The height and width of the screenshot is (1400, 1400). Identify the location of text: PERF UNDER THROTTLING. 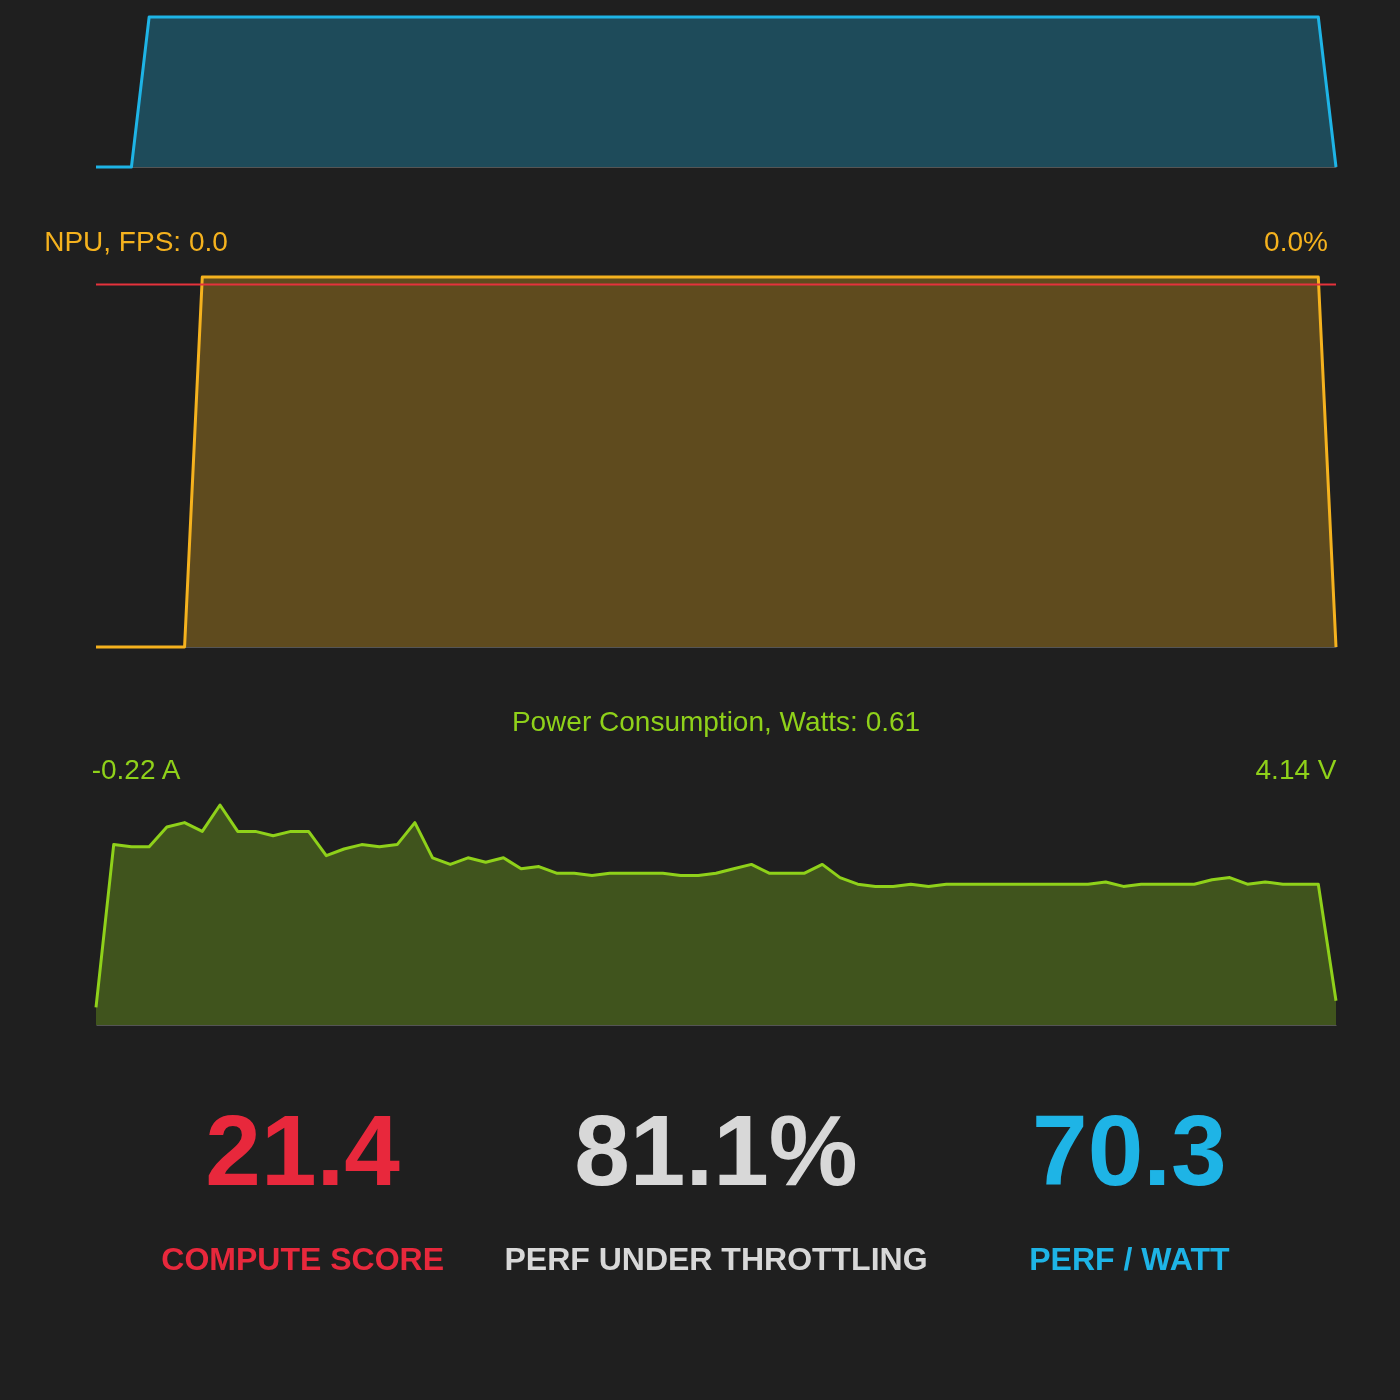
(716, 1259).